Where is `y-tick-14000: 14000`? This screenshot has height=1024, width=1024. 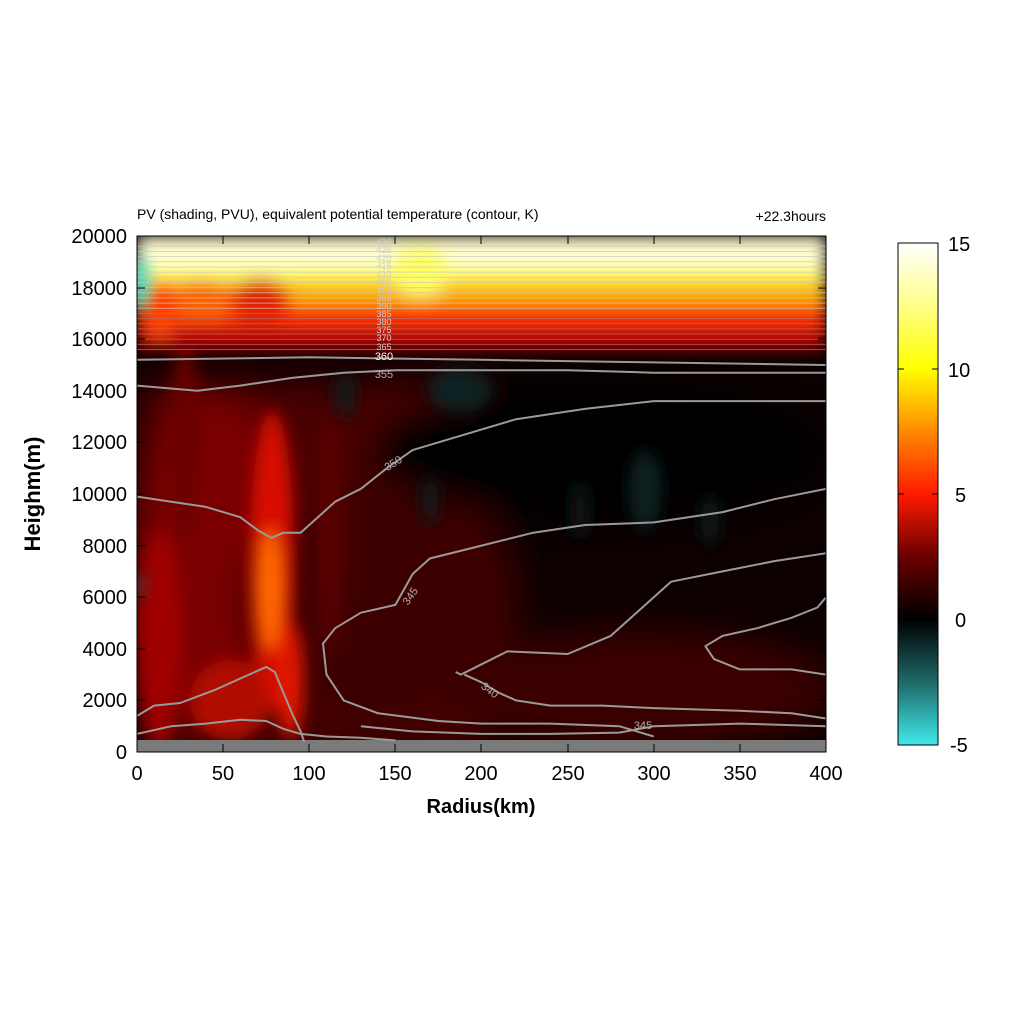
y-tick-14000: 14000 is located at coordinates (448, 392).